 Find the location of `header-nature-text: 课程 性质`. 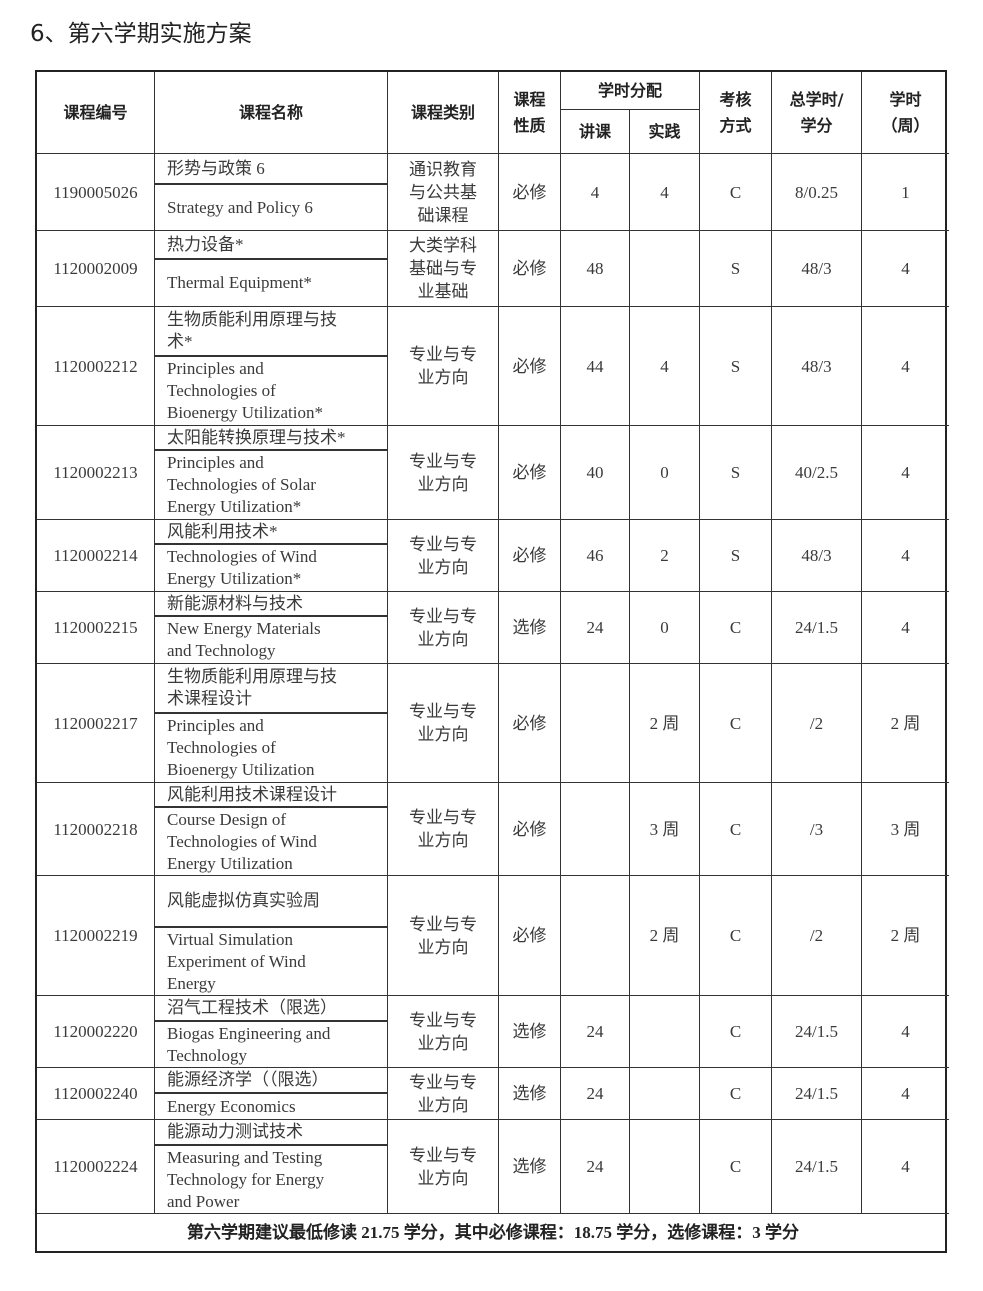

header-nature-text: 课程 性质 is located at coordinates (529, 112).